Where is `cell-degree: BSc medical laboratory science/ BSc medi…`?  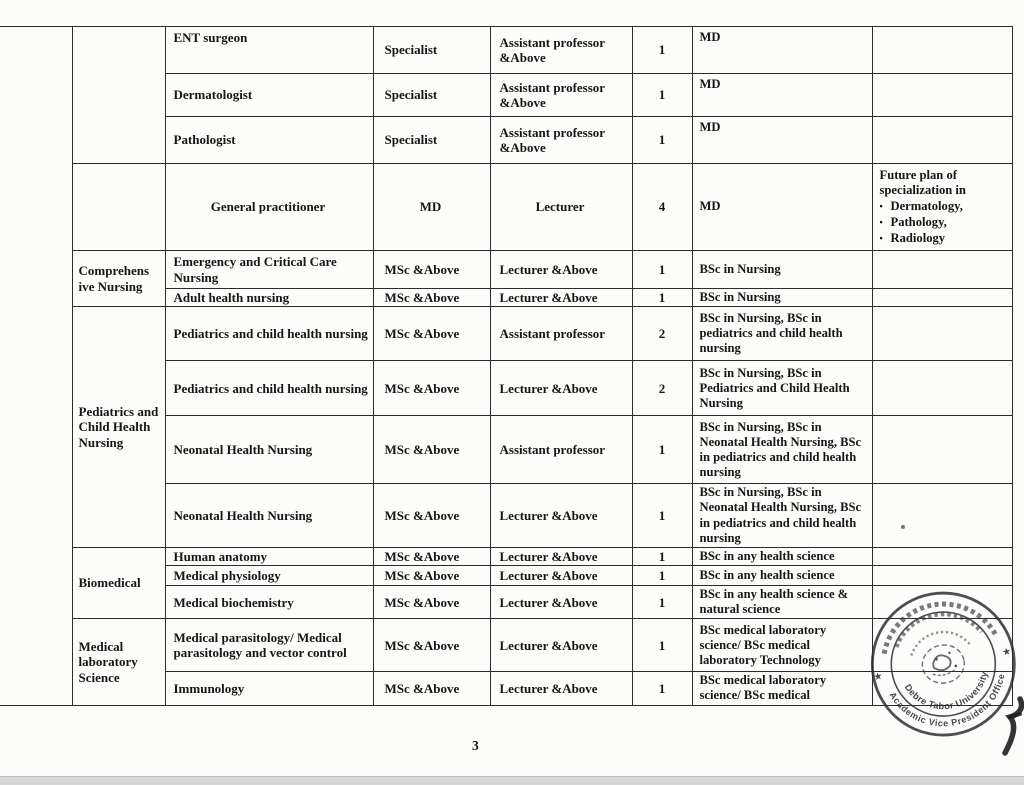 cell-degree: BSc medical laboratory science/ BSc medi… is located at coordinates (782, 645).